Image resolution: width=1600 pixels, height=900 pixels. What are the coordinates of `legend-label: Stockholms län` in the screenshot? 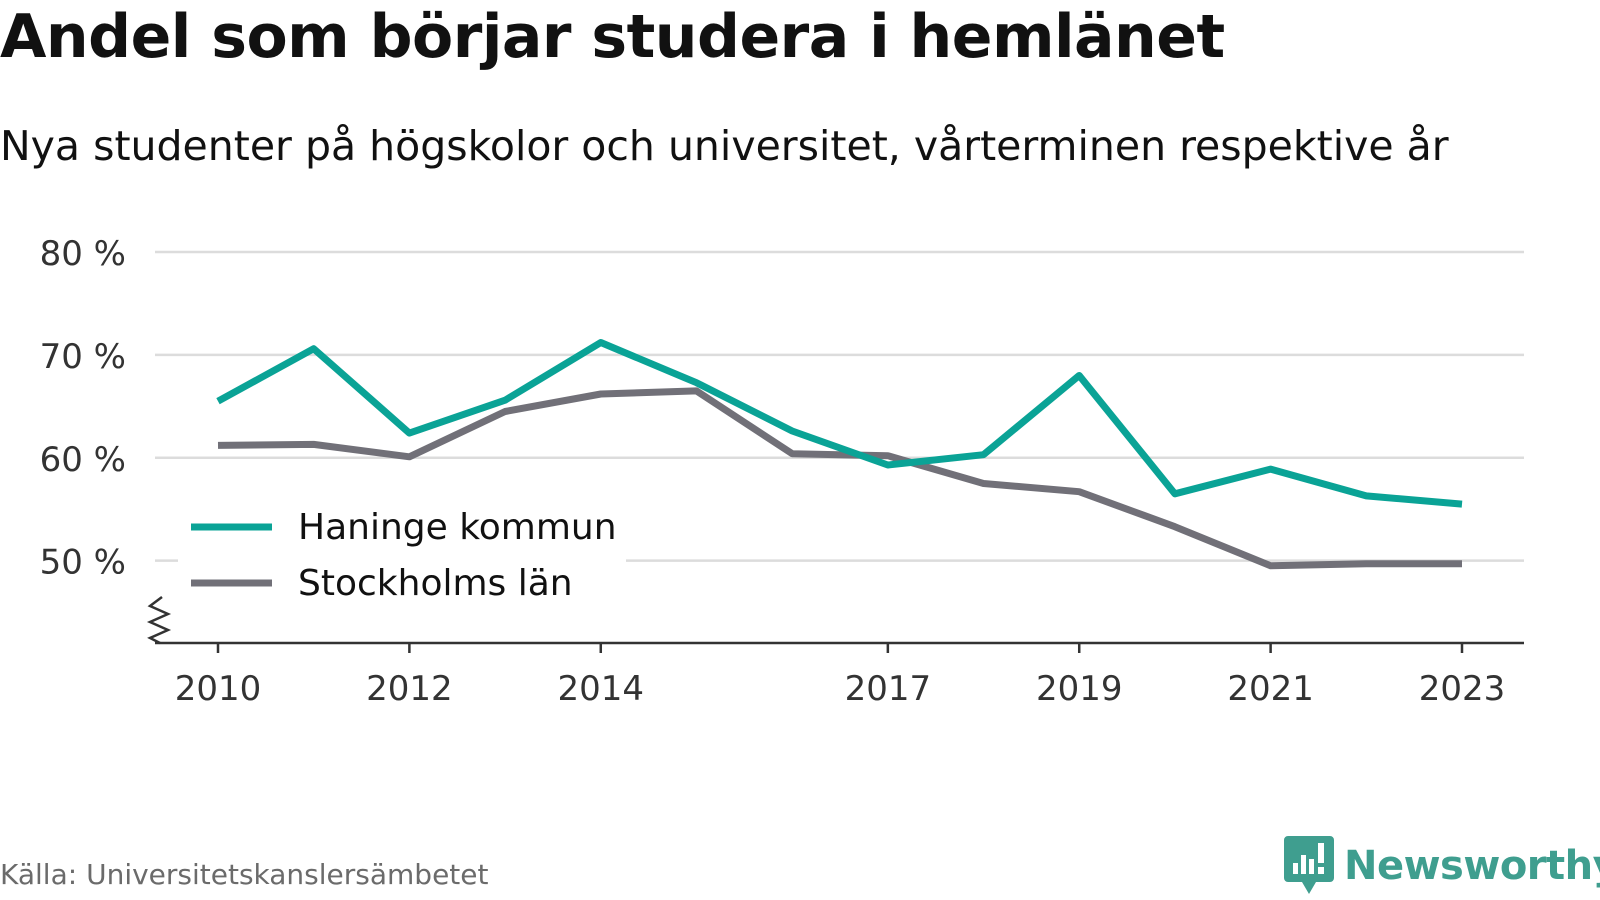 It's located at (435, 583).